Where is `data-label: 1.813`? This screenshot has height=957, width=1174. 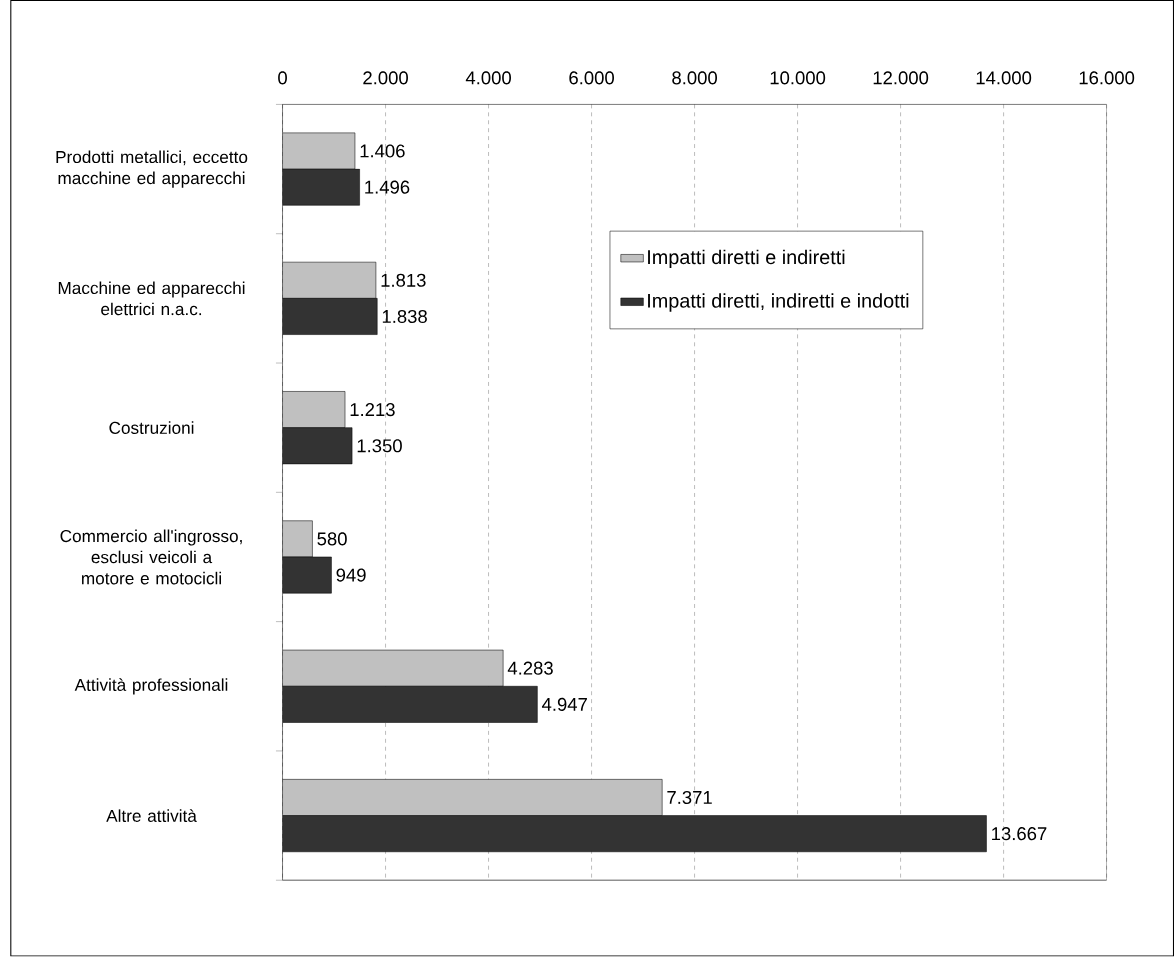
data-label: 1.813 is located at coordinates (403, 280).